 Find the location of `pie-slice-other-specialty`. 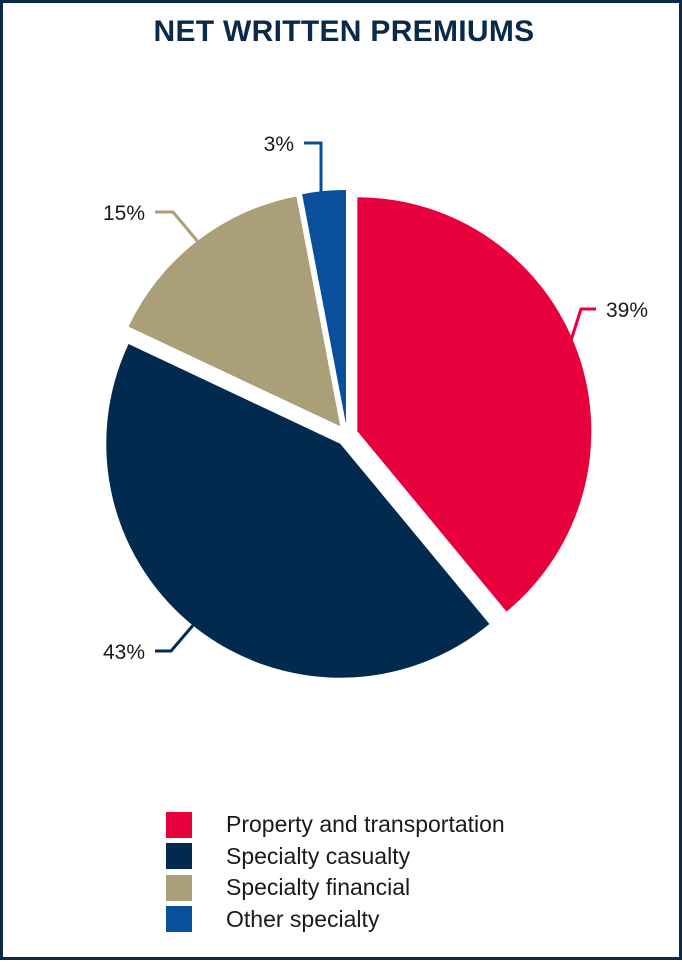

pie-slice-other-specialty is located at coordinates (324, 307).